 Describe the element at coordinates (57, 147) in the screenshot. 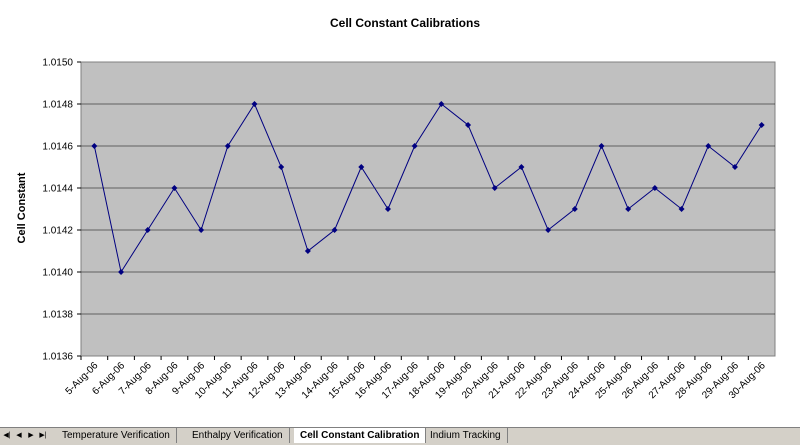

I see `y-tick-label: 1.0146` at that location.